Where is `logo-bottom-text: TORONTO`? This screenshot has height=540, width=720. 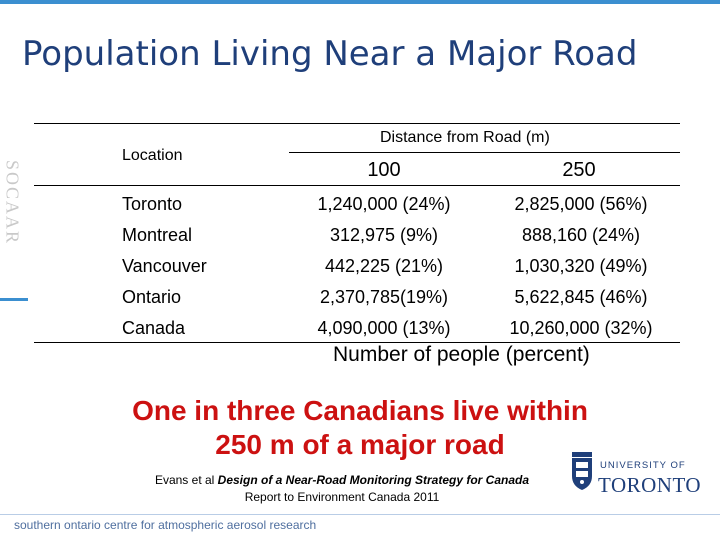 logo-bottom-text: TORONTO is located at coordinates (649, 485).